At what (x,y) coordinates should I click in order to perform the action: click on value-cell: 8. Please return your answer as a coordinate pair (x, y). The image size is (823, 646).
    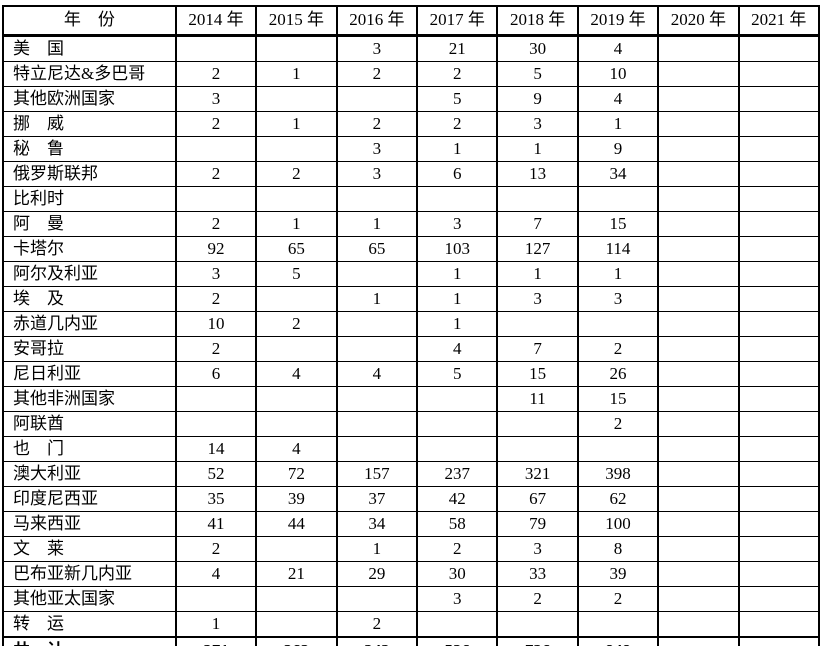
    Looking at the image, I should click on (618, 549).